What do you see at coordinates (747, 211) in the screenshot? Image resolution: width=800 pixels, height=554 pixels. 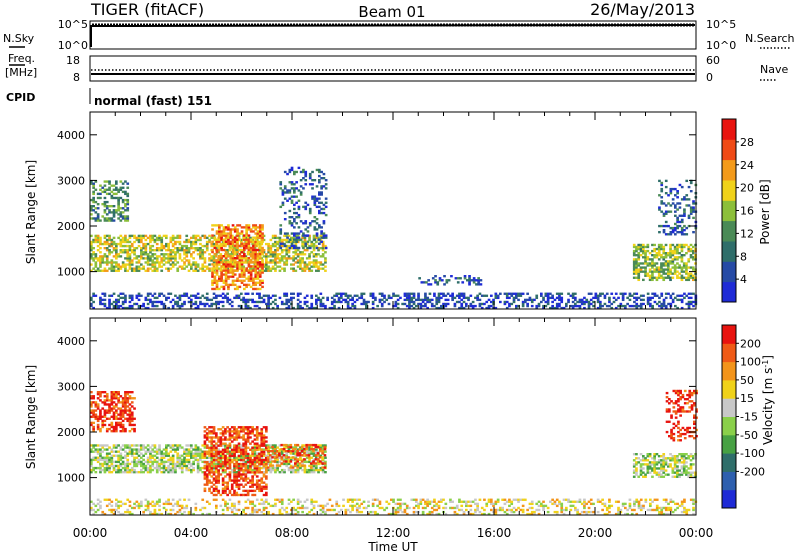 I see `power-colorbar-tick-label: 16` at bounding box center [747, 211].